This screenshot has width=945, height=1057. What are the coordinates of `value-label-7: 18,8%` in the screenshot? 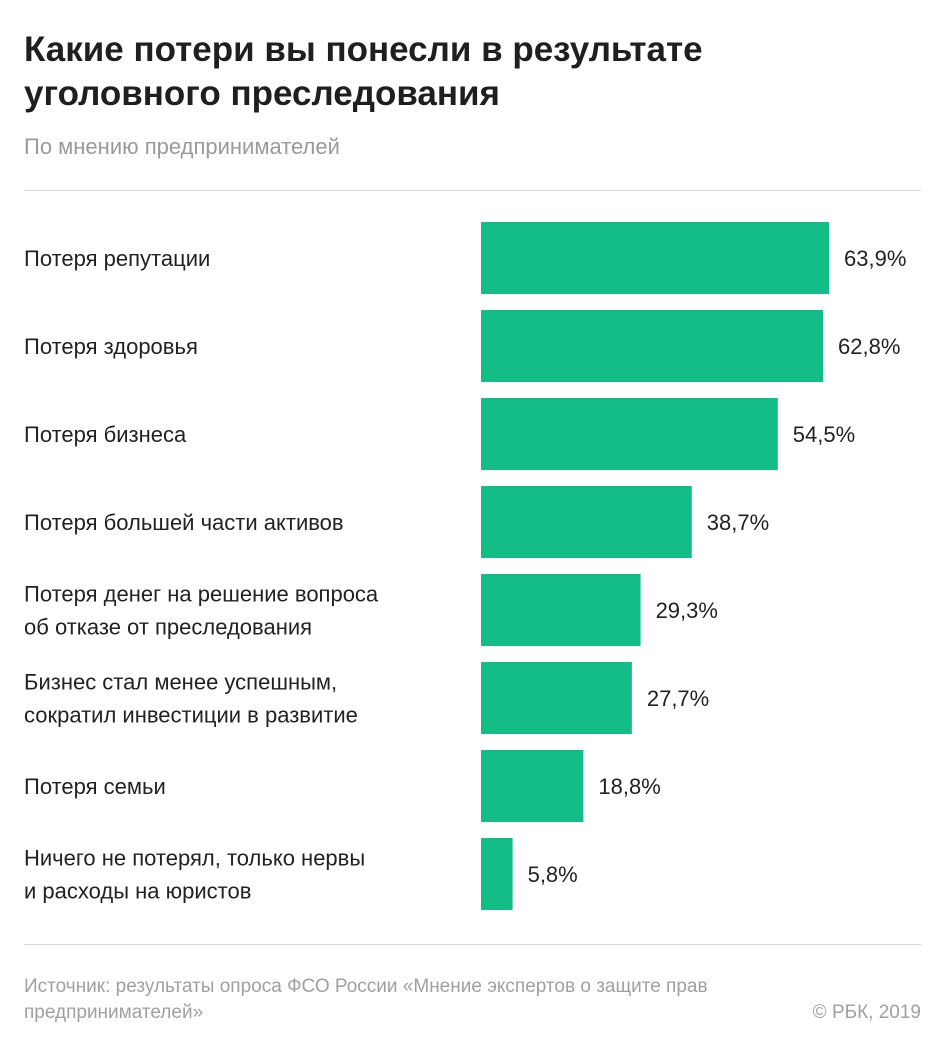 It's located at (629, 786).